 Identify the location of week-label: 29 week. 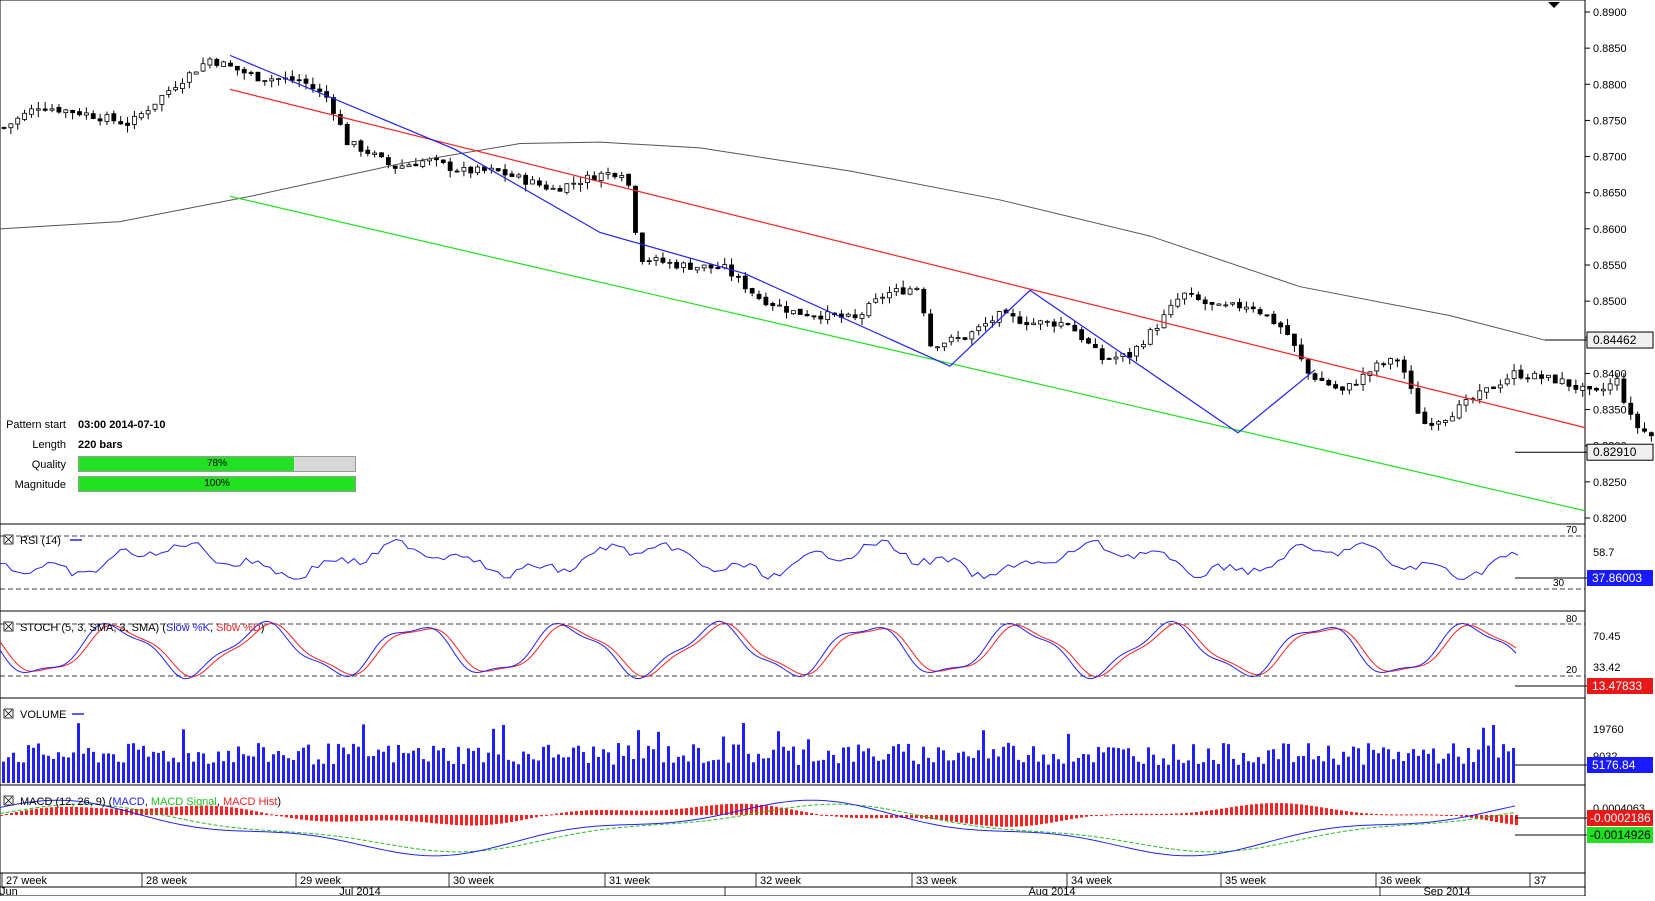
(320, 881).